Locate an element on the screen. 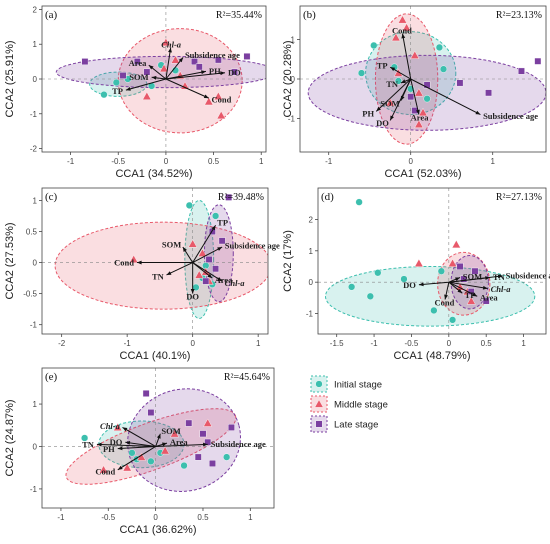 The height and width of the screenshot is (544, 550). x-axis-label: CCA1 (52.03%) is located at coordinates (422, 174).